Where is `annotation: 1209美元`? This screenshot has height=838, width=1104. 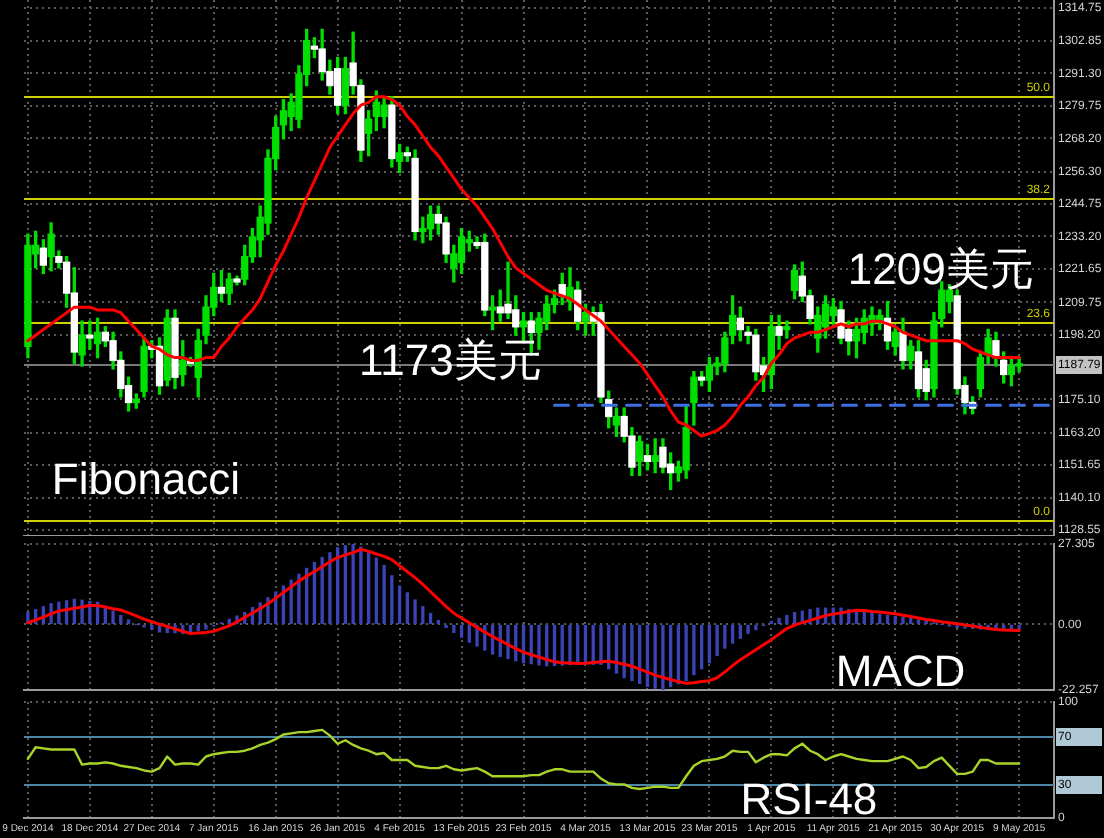
annotation: 1209美元 is located at coordinates (940, 269).